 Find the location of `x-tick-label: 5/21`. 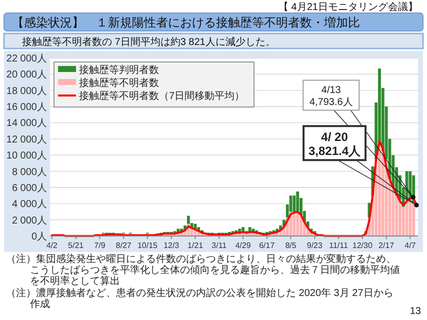

x-tick-label: 5/21 is located at coordinates (76, 245).